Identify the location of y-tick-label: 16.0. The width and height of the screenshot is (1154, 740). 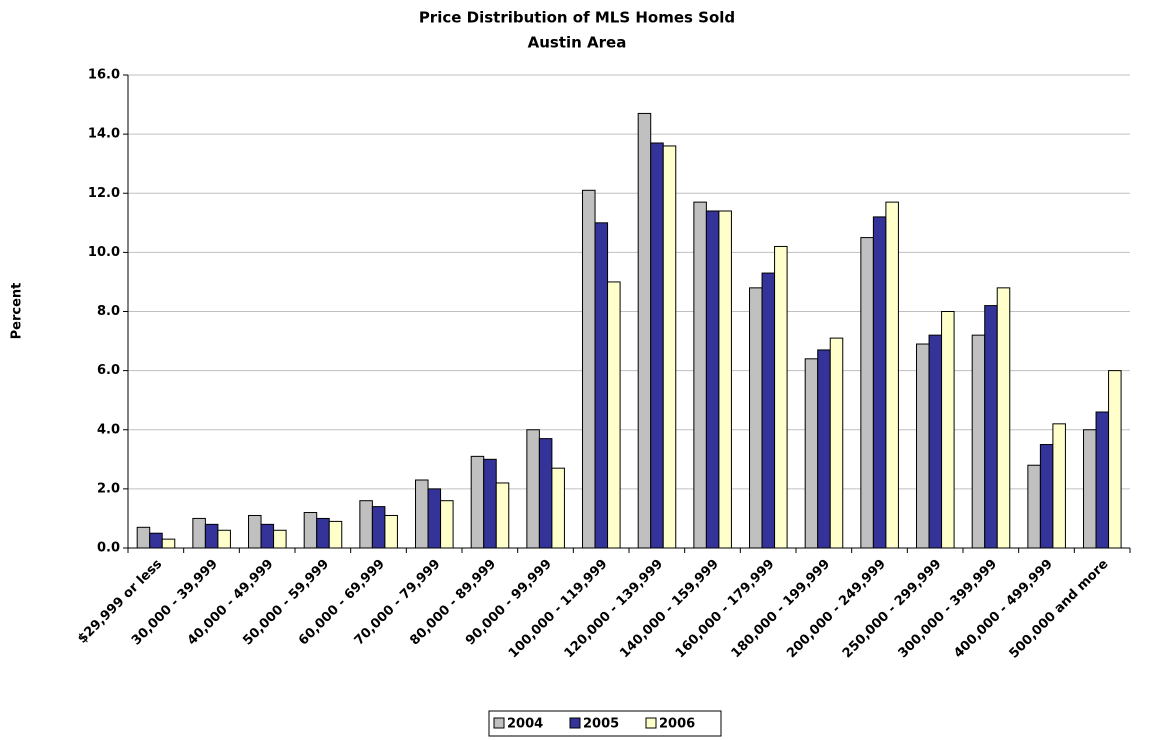
(104, 75).